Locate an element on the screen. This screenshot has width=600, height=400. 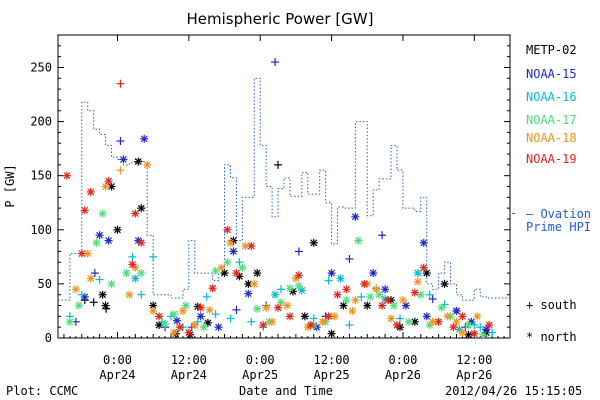
y-tick-label: 250 is located at coordinates (41, 67).